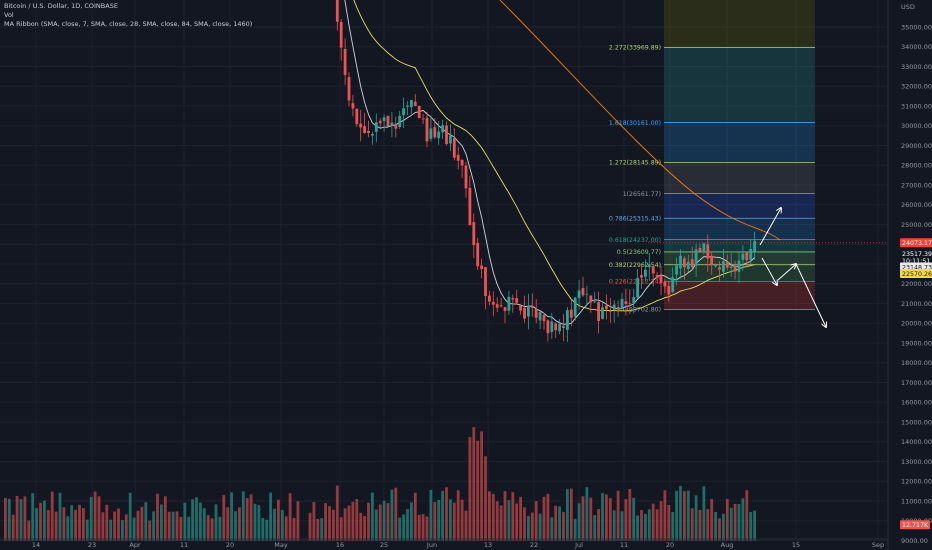 The width and height of the screenshot is (932, 550). Describe the element at coordinates (135, 545) in the screenshot. I see `x-tick-label: Apr` at that location.